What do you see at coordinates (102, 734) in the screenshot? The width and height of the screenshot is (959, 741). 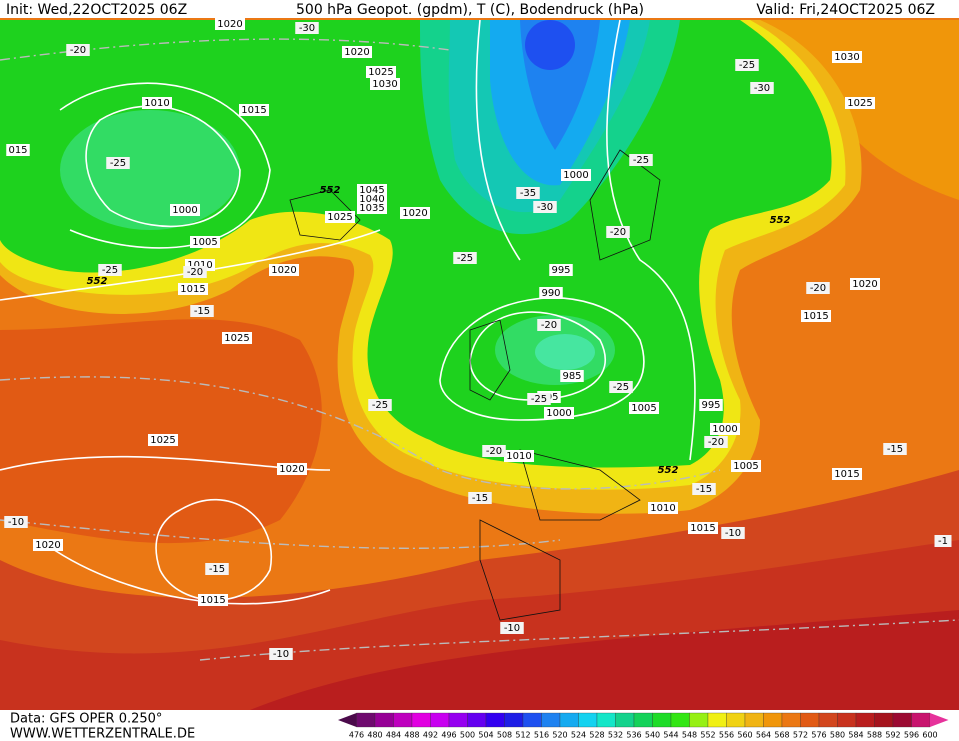 I see `site-name: WWW.WETTERZENTRALE.DE` at bounding box center [102, 734].